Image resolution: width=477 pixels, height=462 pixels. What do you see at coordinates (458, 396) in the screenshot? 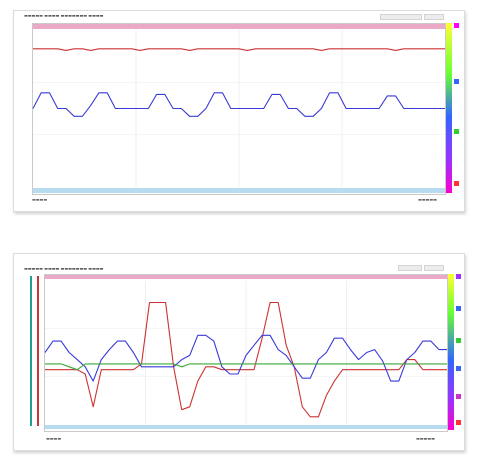
I see `colorbar-2-marker-d` at bounding box center [458, 396].